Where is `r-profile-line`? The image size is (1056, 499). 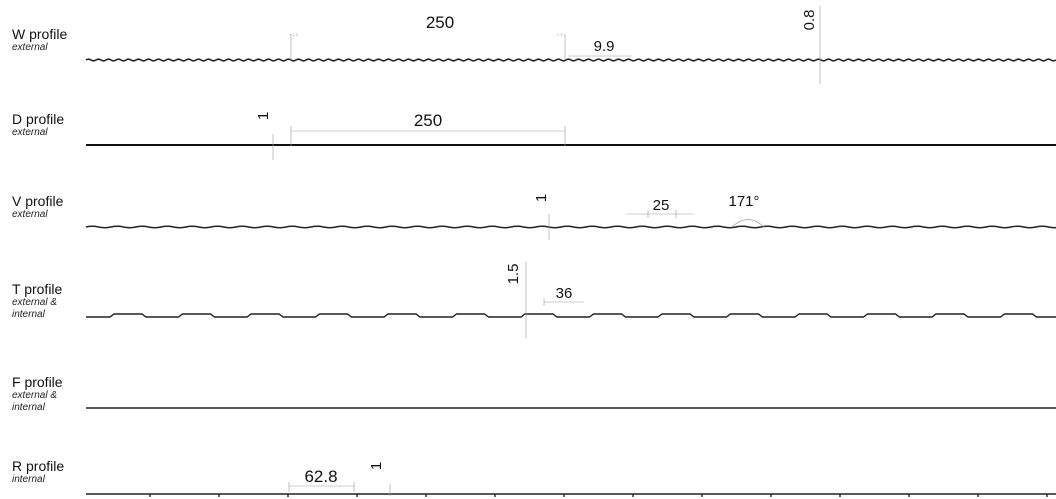 r-profile-line is located at coordinates (571, 495).